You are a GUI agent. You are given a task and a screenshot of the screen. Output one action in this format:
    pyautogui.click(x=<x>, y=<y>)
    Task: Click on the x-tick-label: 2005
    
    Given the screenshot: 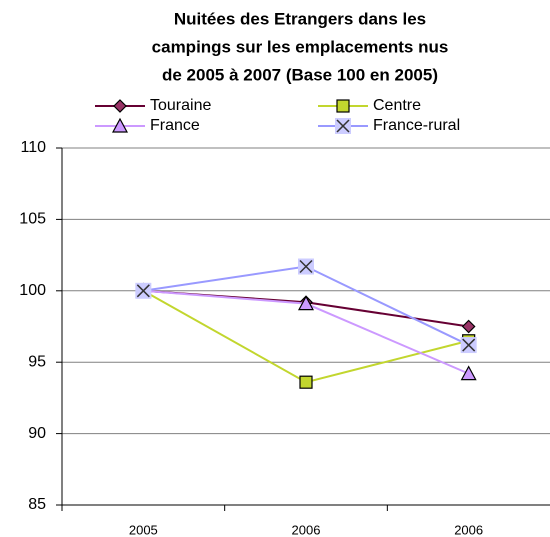 What is the action you would take?
    pyautogui.click(x=143, y=529)
    